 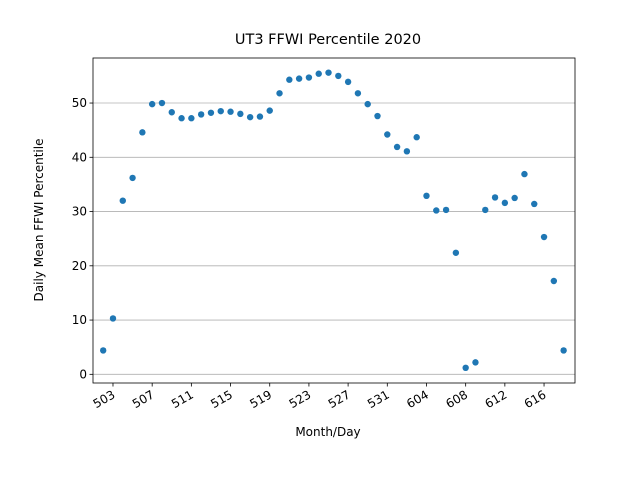 I want to click on x-tick-label: 604, so click(x=417, y=399).